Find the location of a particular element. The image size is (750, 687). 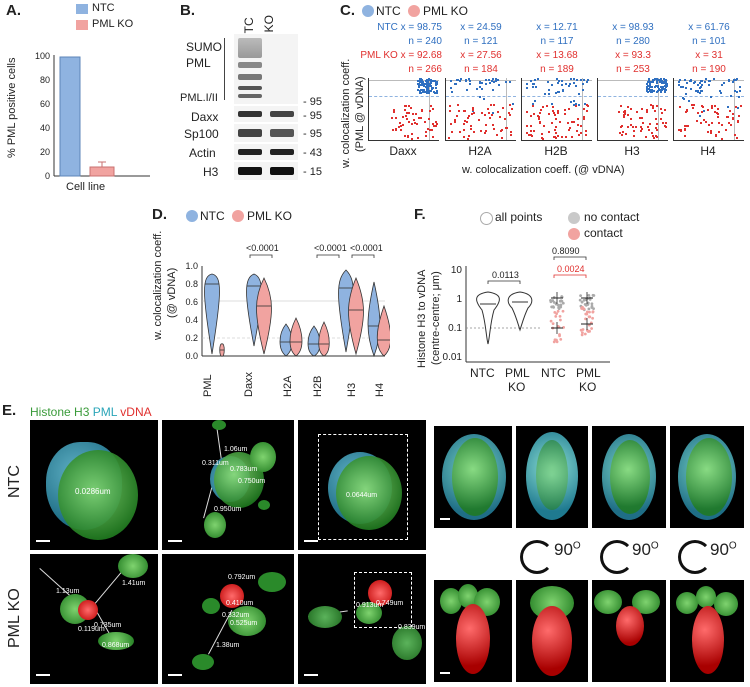

micrograph-pml-1: 1.13um 1.41um 0.119um 0.735um 0.868um is located at coordinates (94, 619).